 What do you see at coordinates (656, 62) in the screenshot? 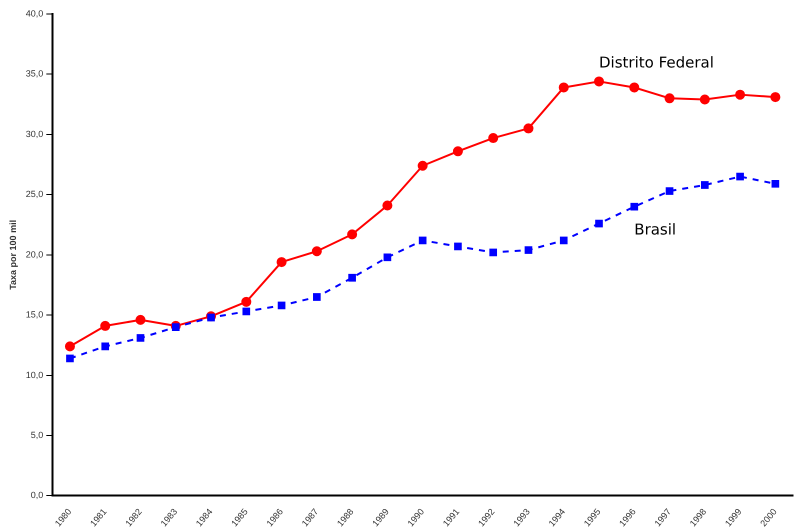
I see `series-label: Distrito Federal` at bounding box center [656, 62].